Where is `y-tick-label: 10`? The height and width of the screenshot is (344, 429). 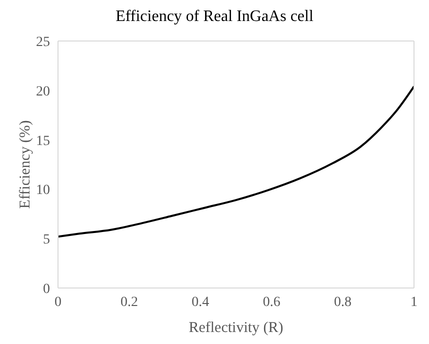
y-tick-label: 10 is located at coordinates (43, 190).